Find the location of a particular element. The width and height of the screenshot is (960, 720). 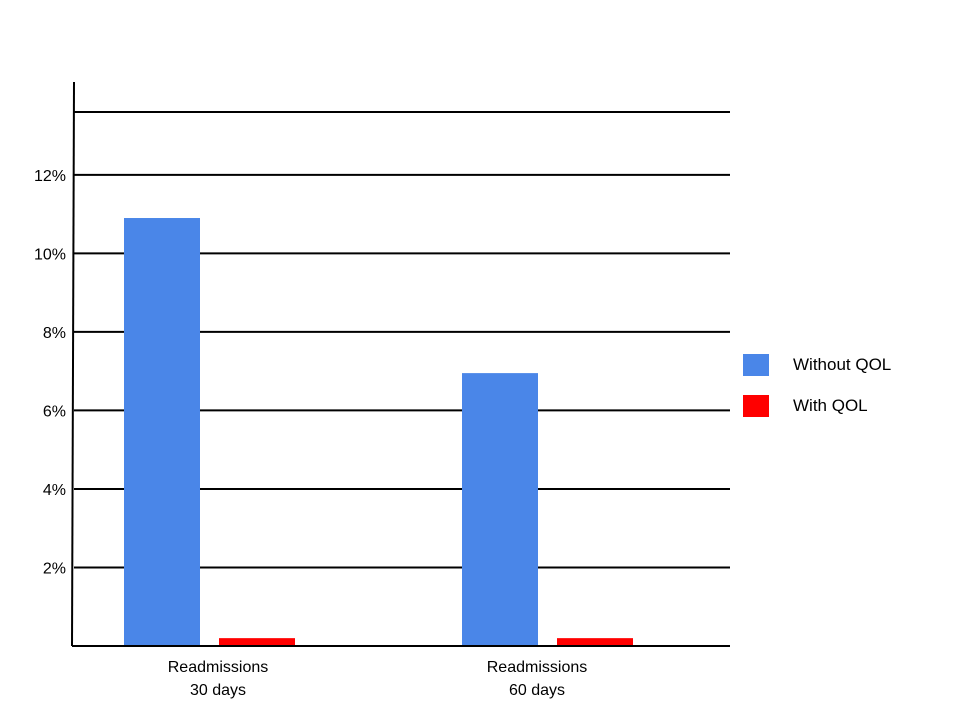

x-category-label: 60 days is located at coordinates (537, 690).